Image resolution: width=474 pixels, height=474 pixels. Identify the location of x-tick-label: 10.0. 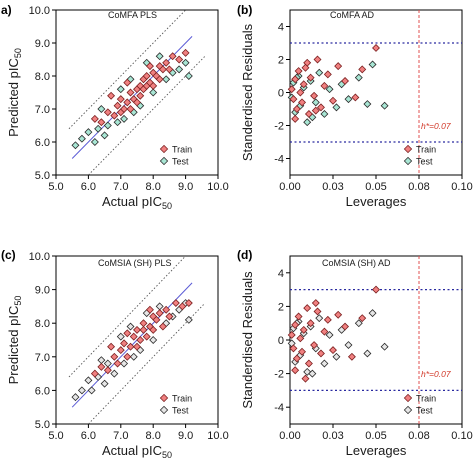
(217, 187).